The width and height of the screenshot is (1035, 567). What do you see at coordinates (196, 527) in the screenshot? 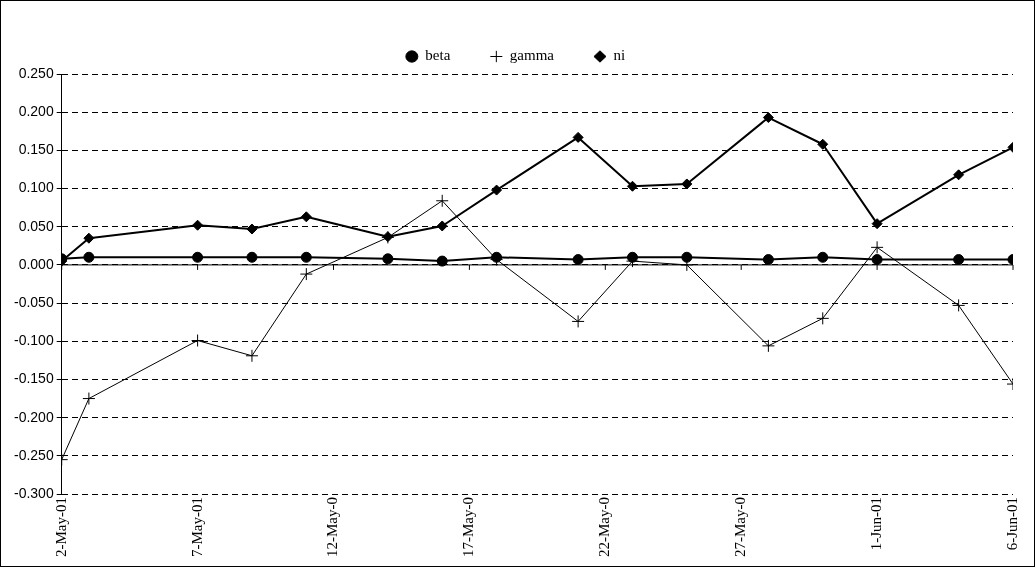
I see `x-tick-label: 7-May-01` at bounding box center [196, 527].